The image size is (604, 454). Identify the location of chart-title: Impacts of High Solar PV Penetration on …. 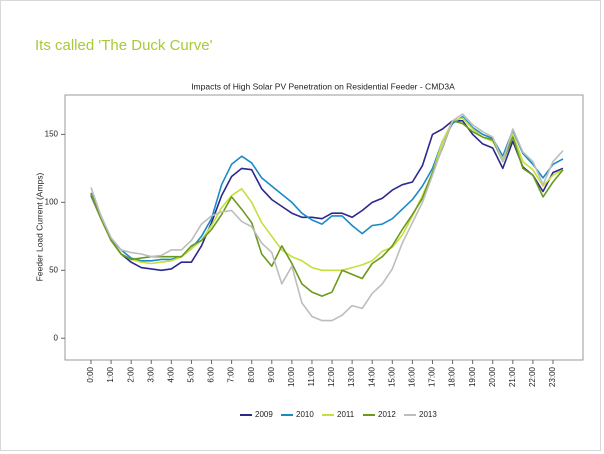
(323, 86).